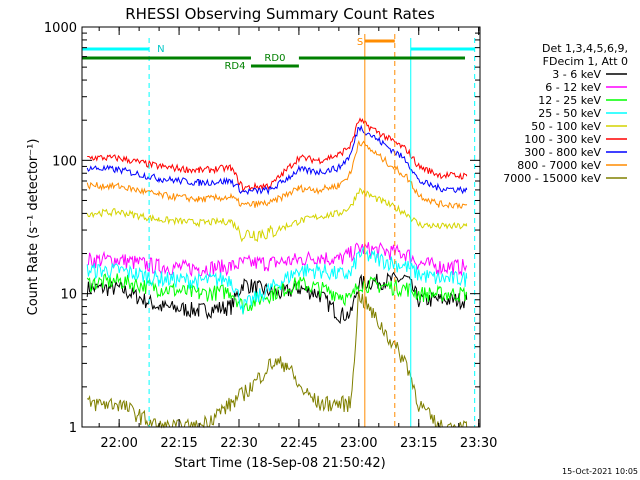  I want to click on legend-label-1: 3 - 6 keV, so click(576, 74).